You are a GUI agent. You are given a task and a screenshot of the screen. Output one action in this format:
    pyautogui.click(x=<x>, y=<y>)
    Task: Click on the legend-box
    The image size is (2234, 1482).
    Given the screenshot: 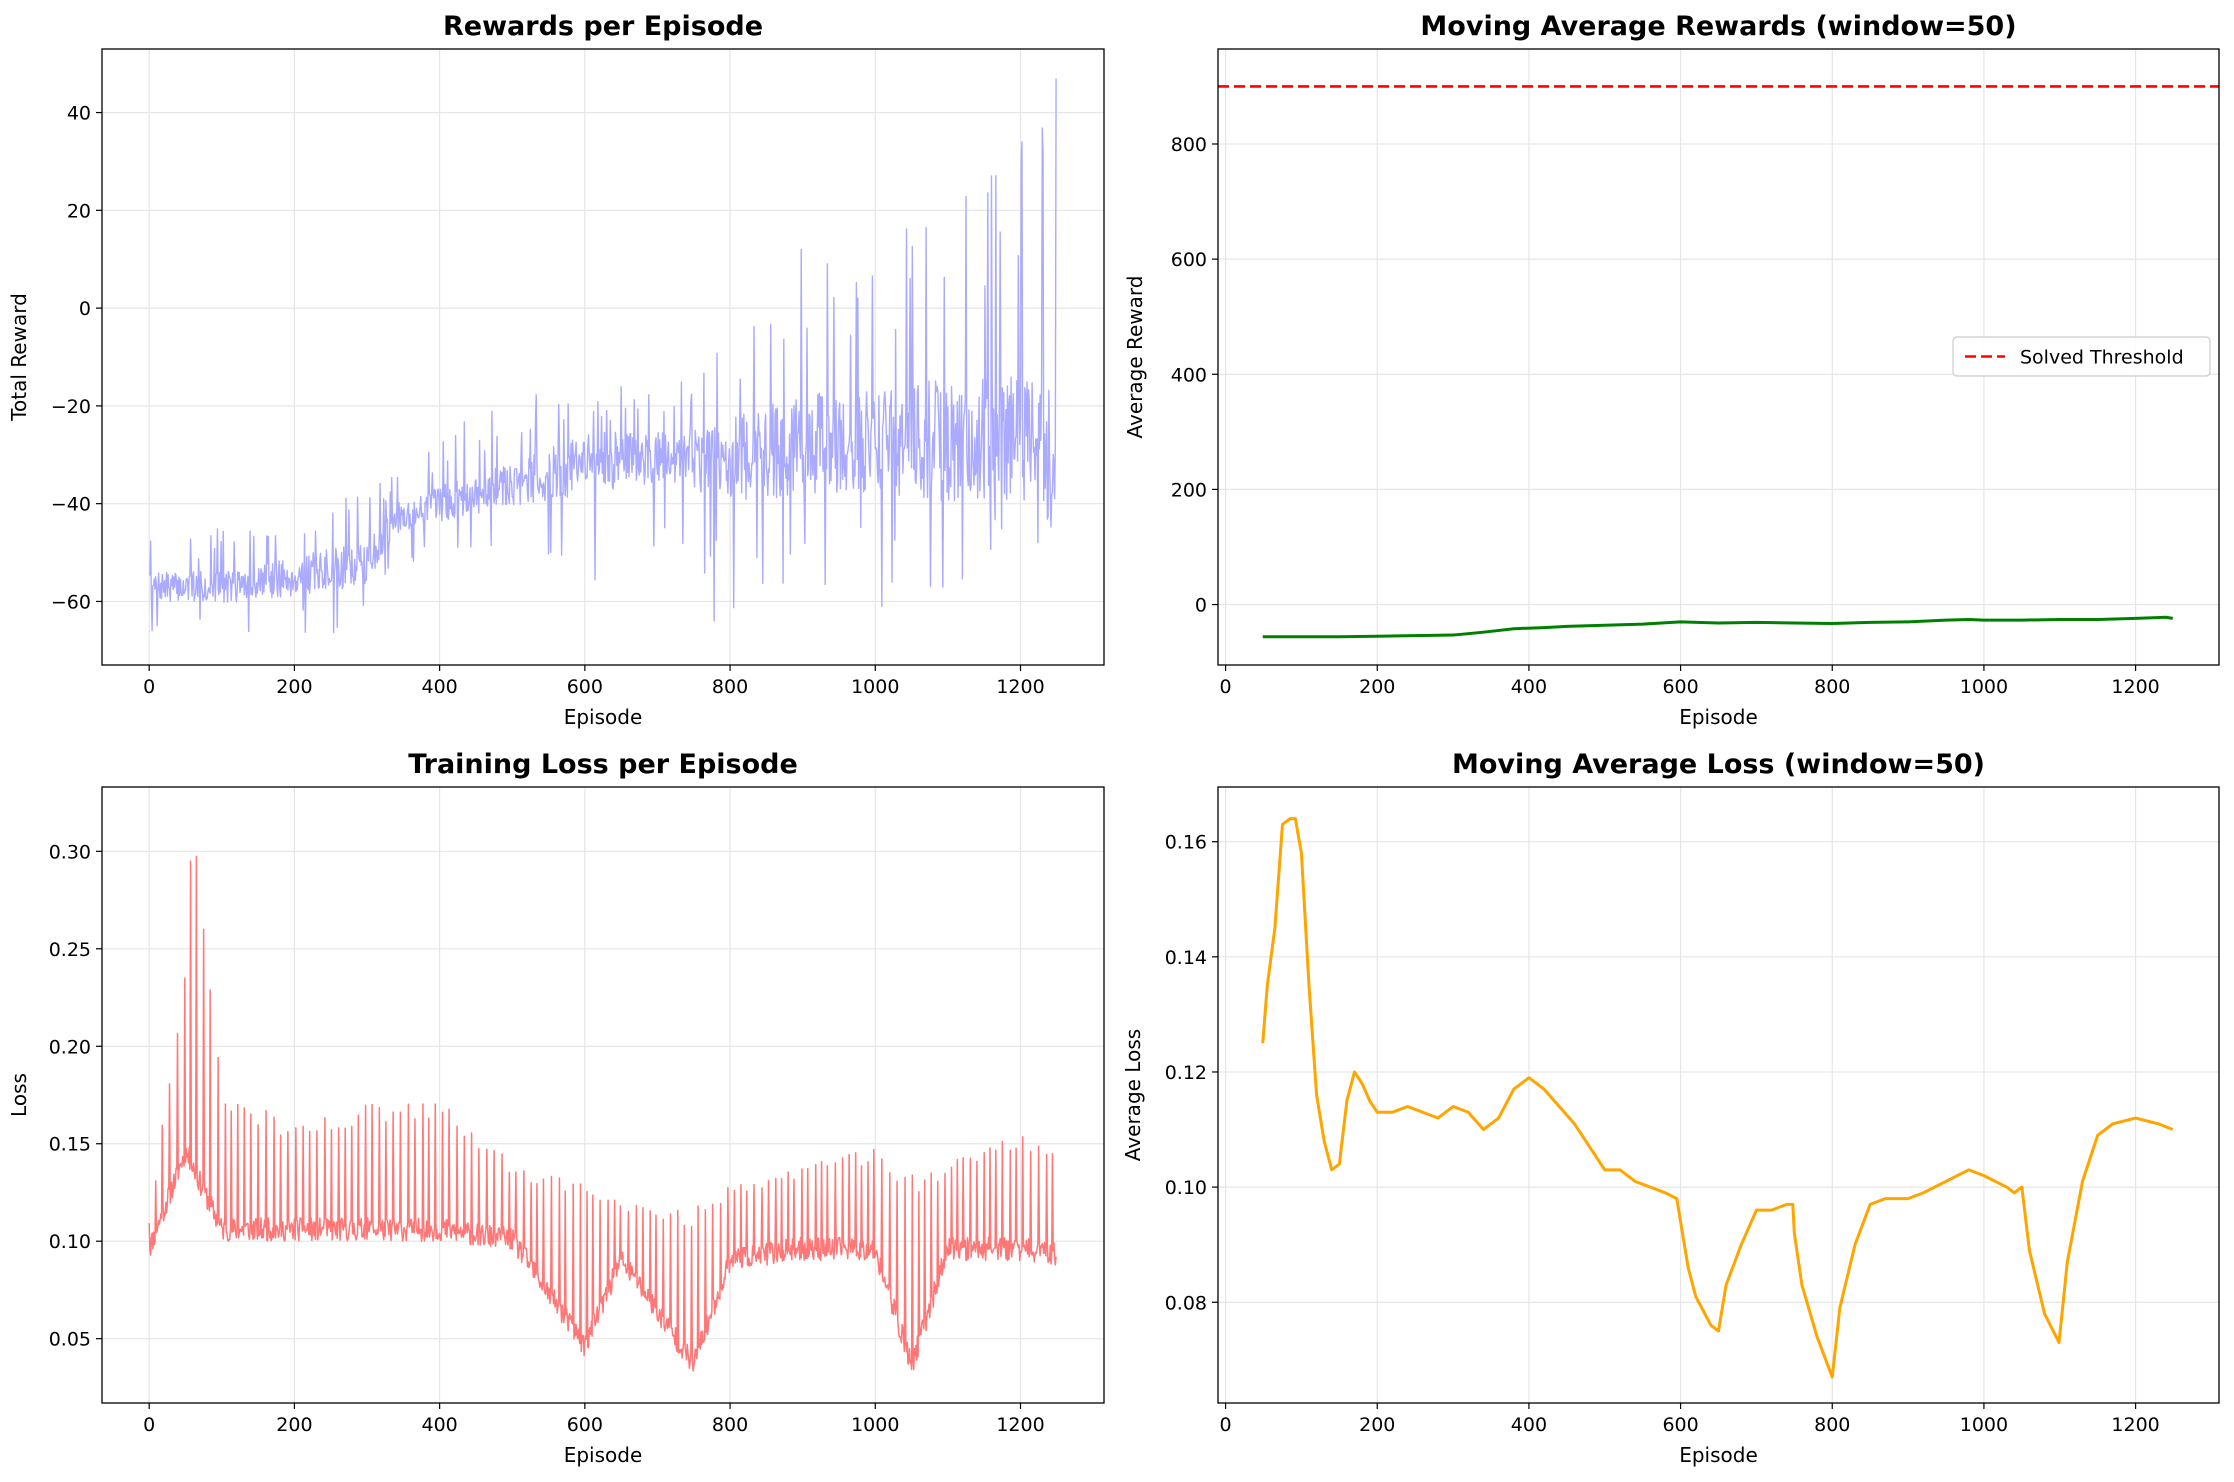 What is the action you would take?
    pyautogui.click(x=2081, y=356)
    